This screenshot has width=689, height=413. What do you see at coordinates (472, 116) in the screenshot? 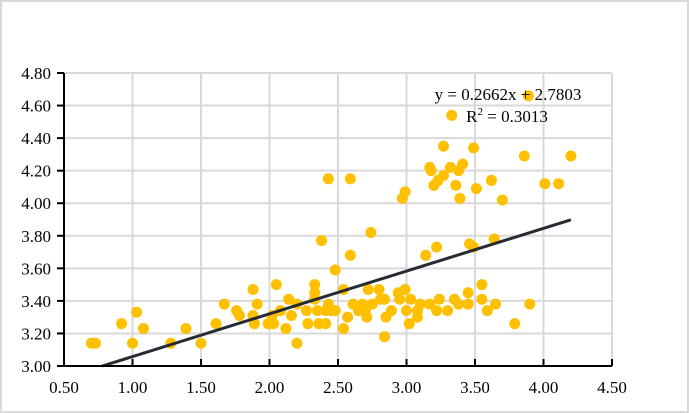
I see `r2-prefix: R` at bounding box center [472, 116].